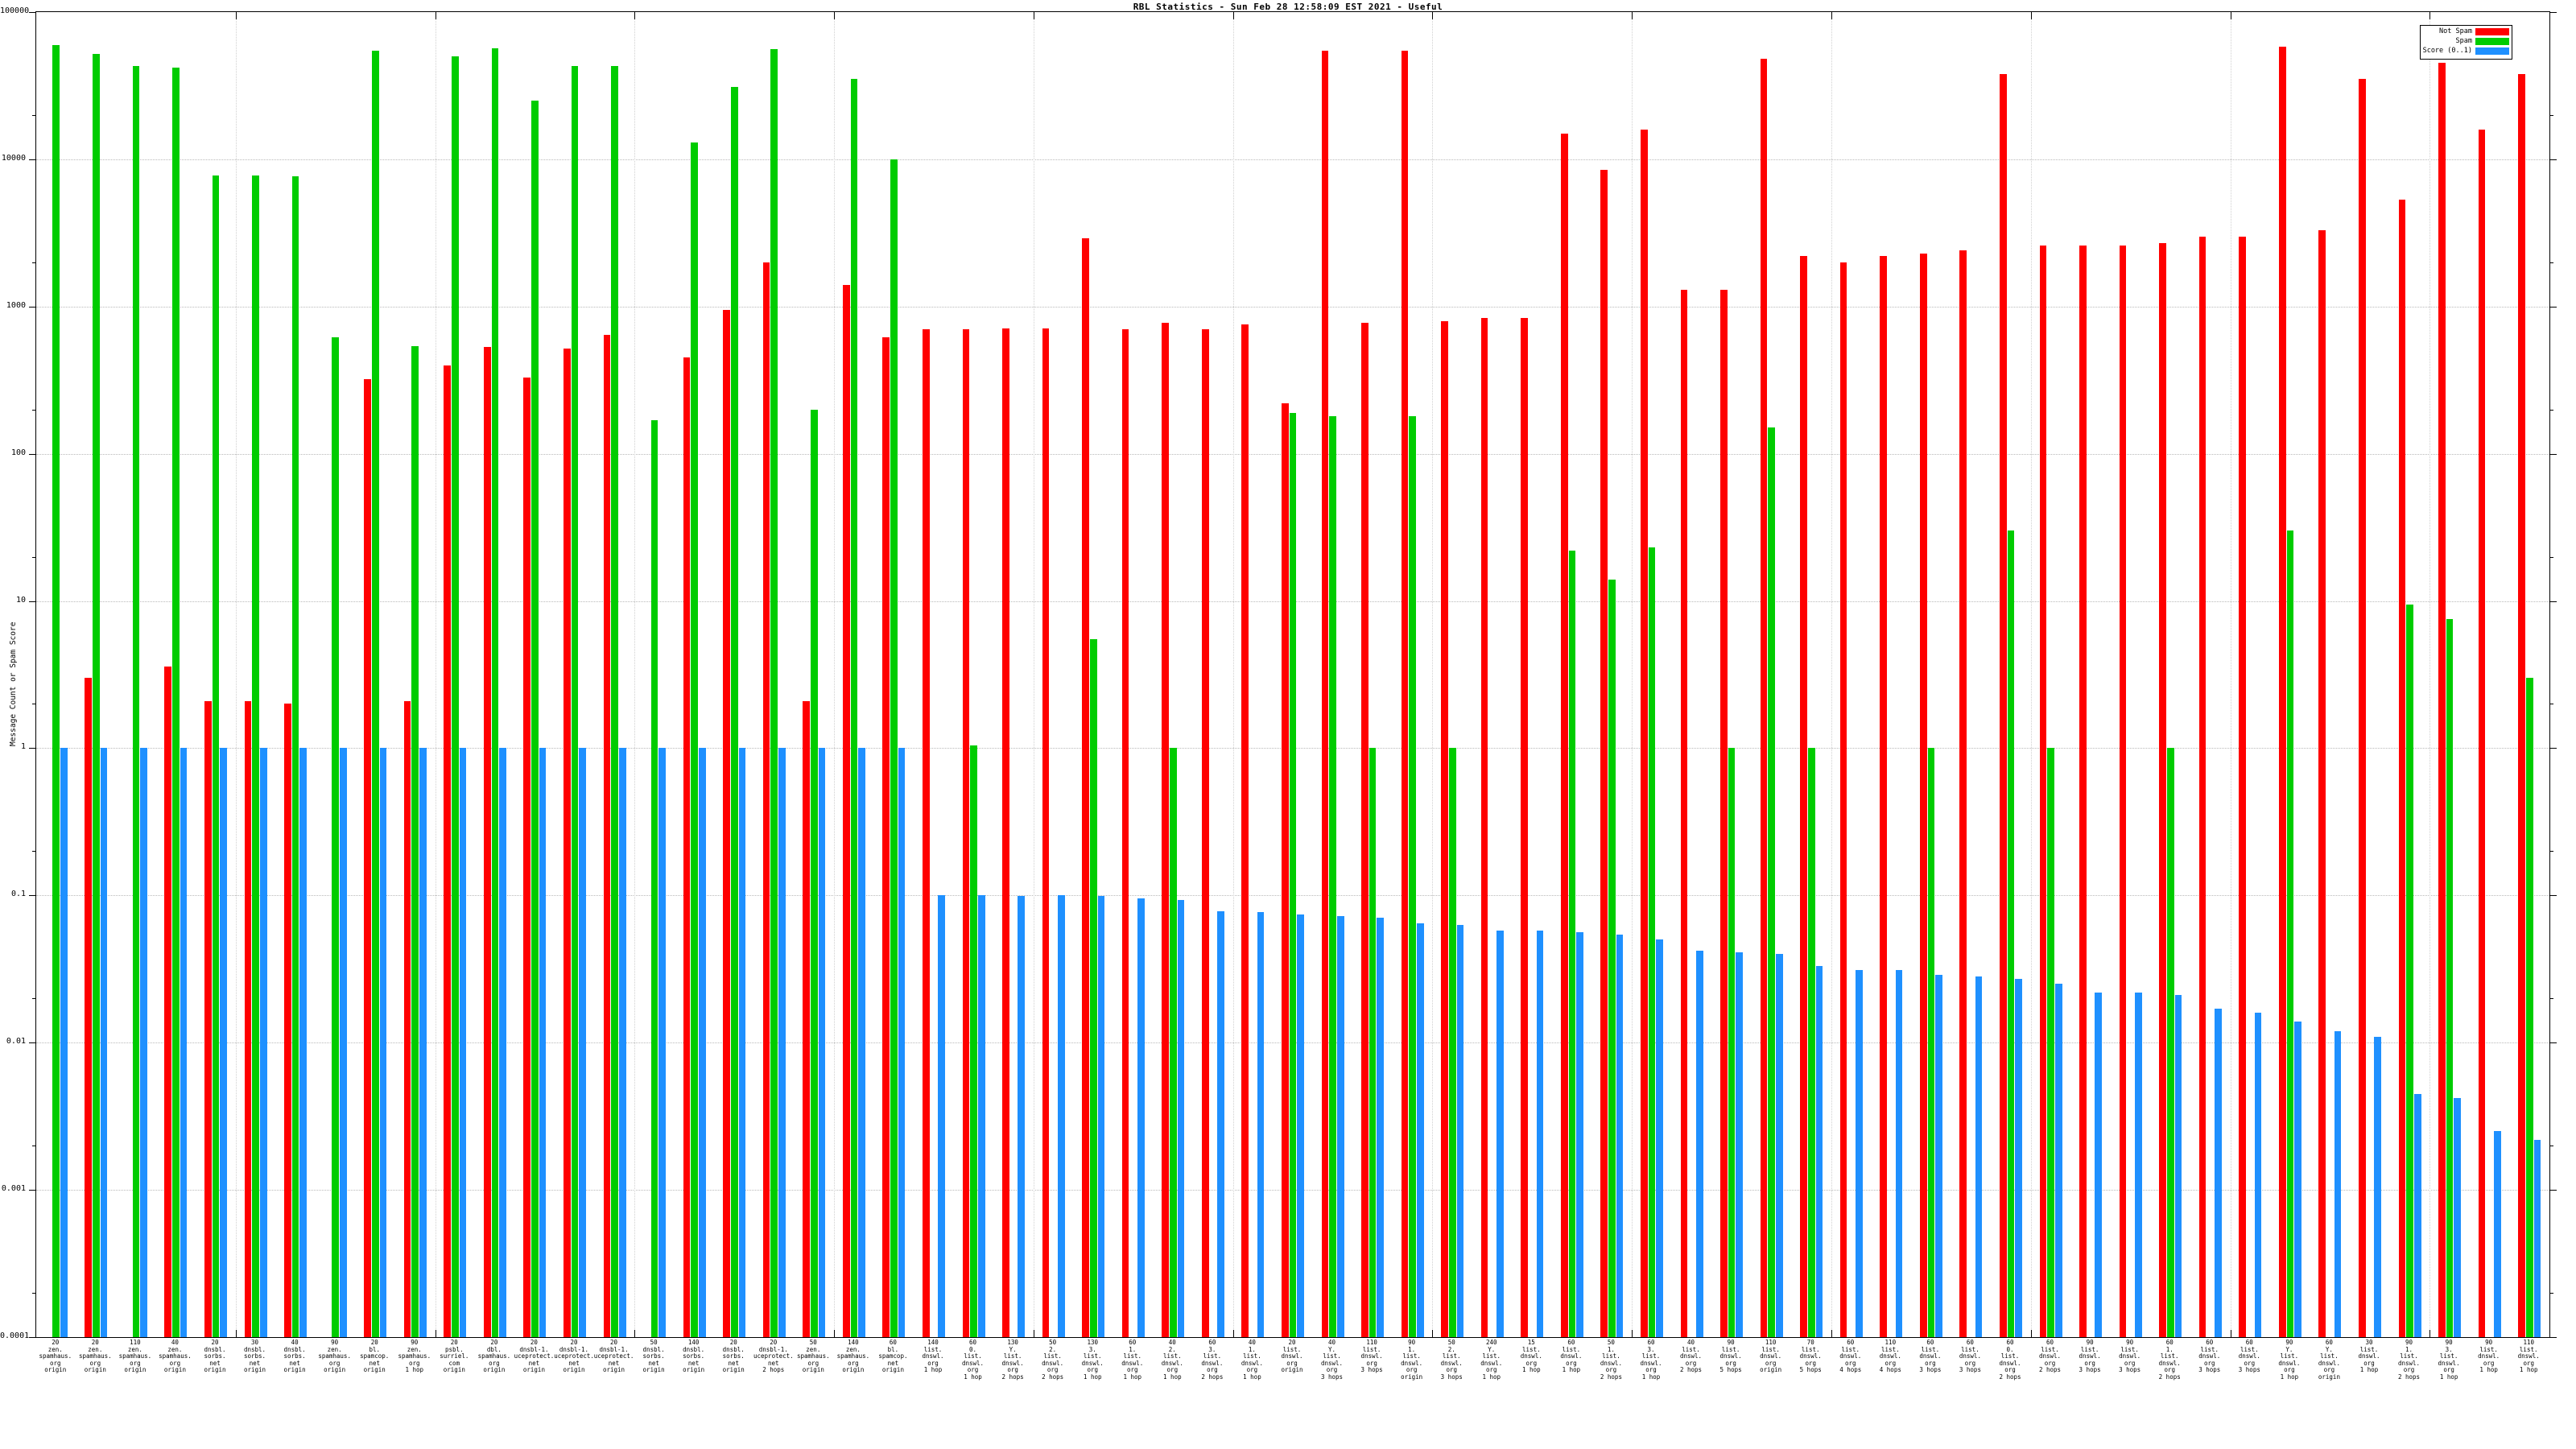  I want to click on x-axis-label-count: 110, so click(135, 1342).